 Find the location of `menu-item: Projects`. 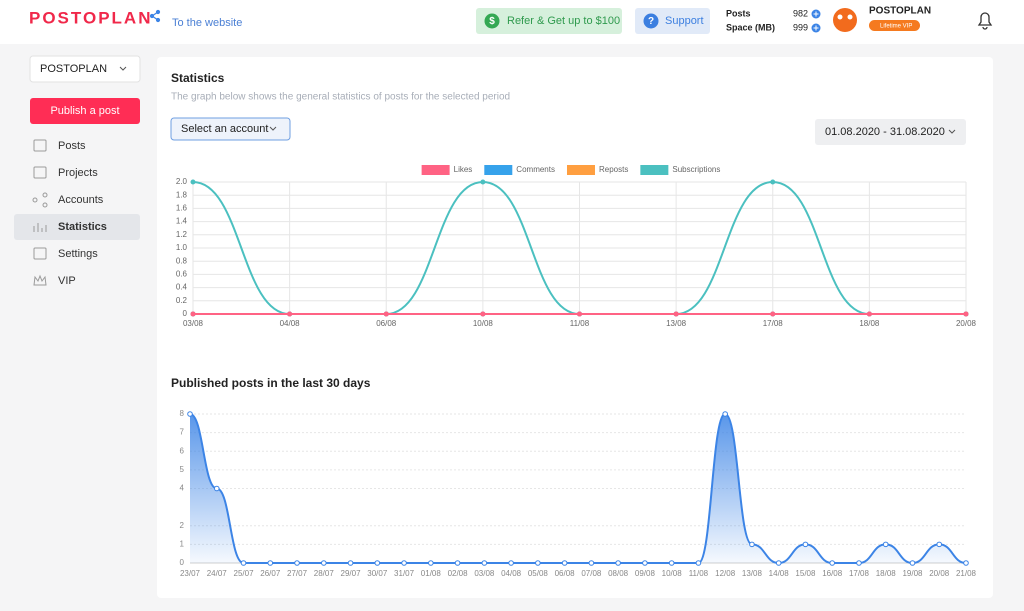

menu-item: Projects is located at coordinates (78, 173).